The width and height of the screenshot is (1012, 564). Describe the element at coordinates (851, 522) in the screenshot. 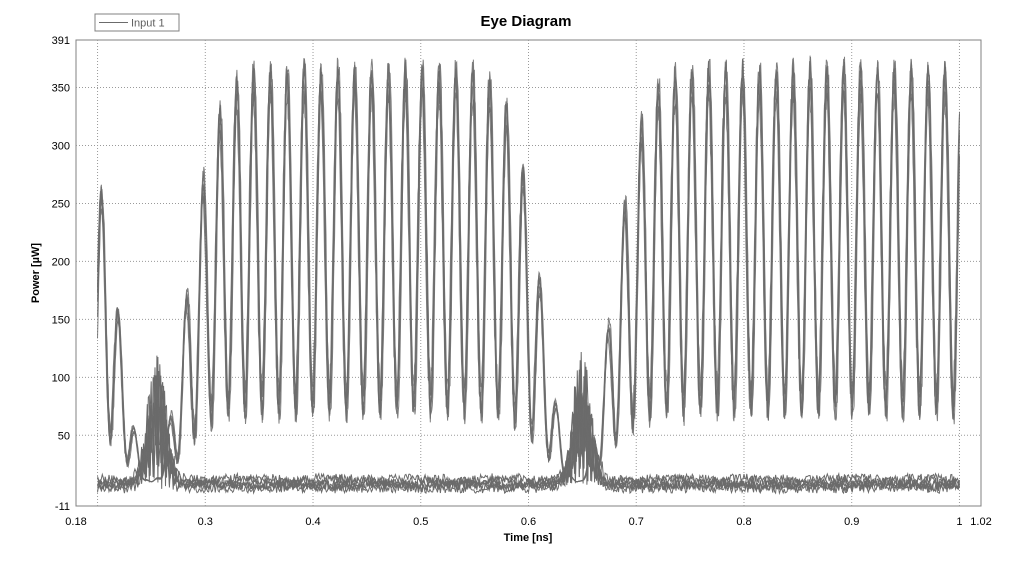

I see `x-tick-label: 0.9` at that location.